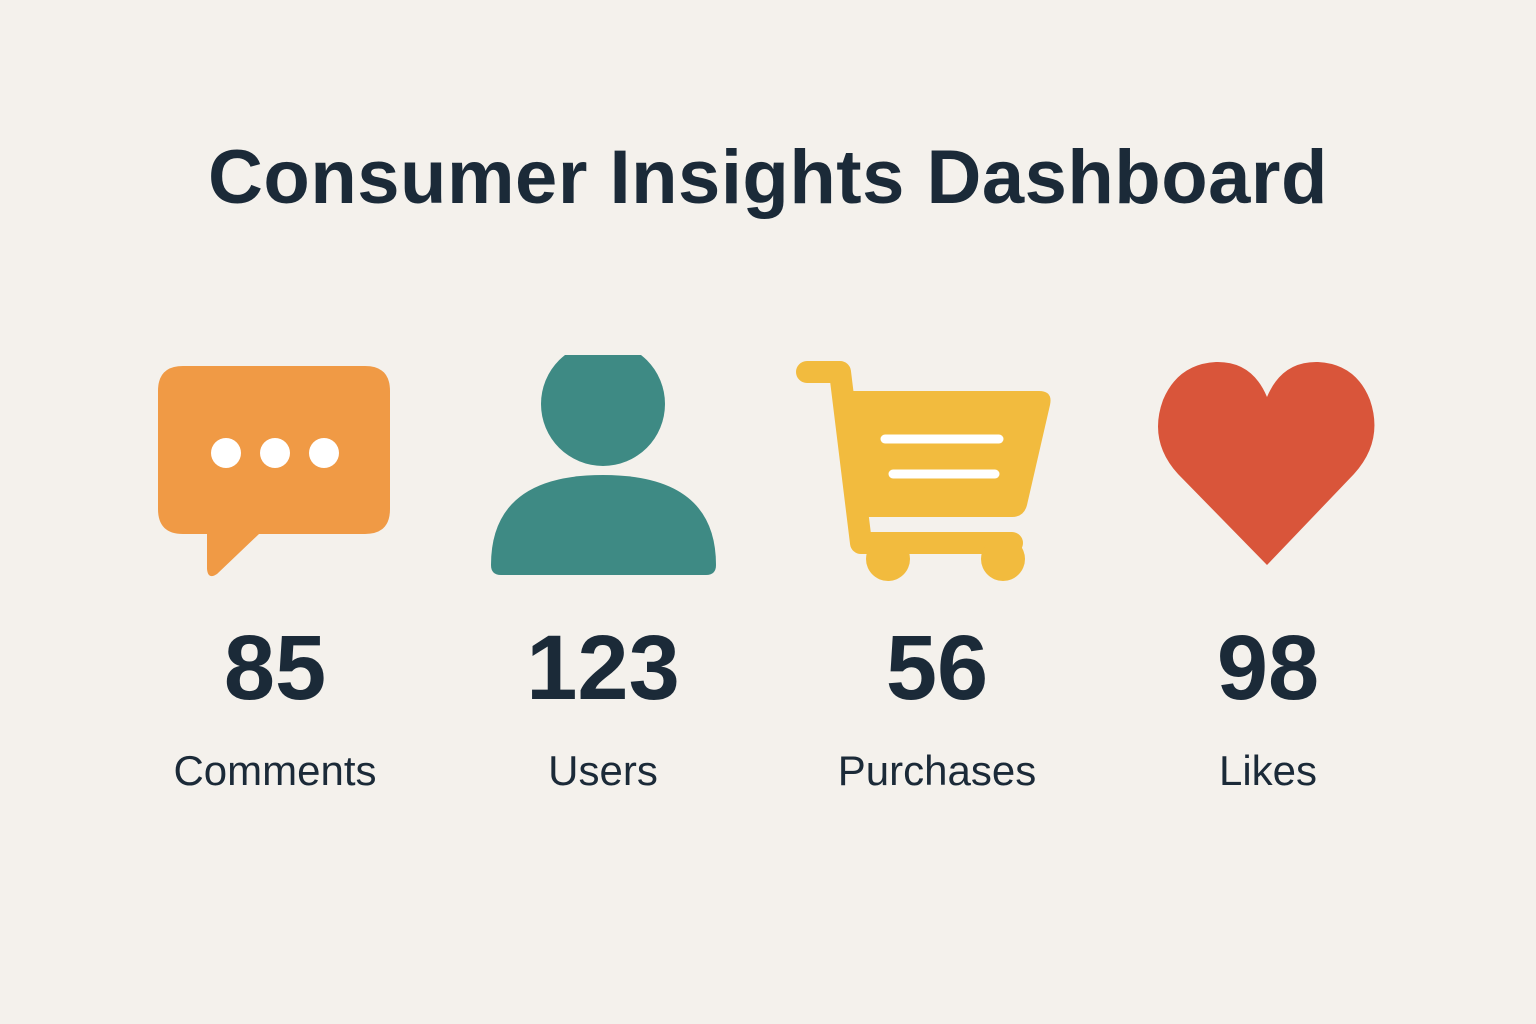  Describe the element at coordinates (275, 668) in the screenshot. I see `comments-count: 85` at that location.